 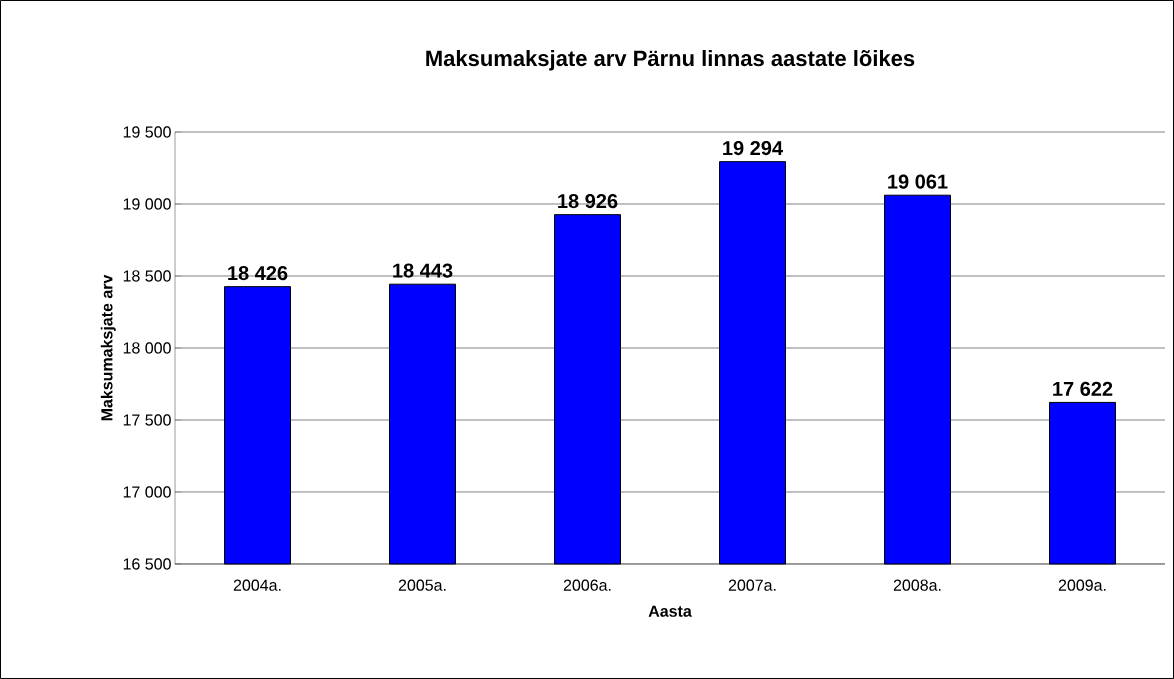 I want to click on data-label: 18 443, so click(x=423, y=270).